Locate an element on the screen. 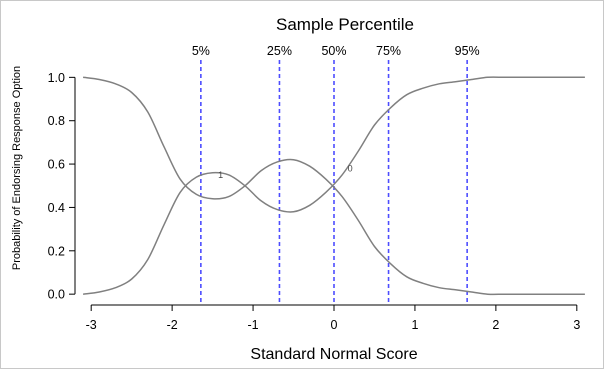  y-tick-label: 0.6 is located at coordinates (56, 165).